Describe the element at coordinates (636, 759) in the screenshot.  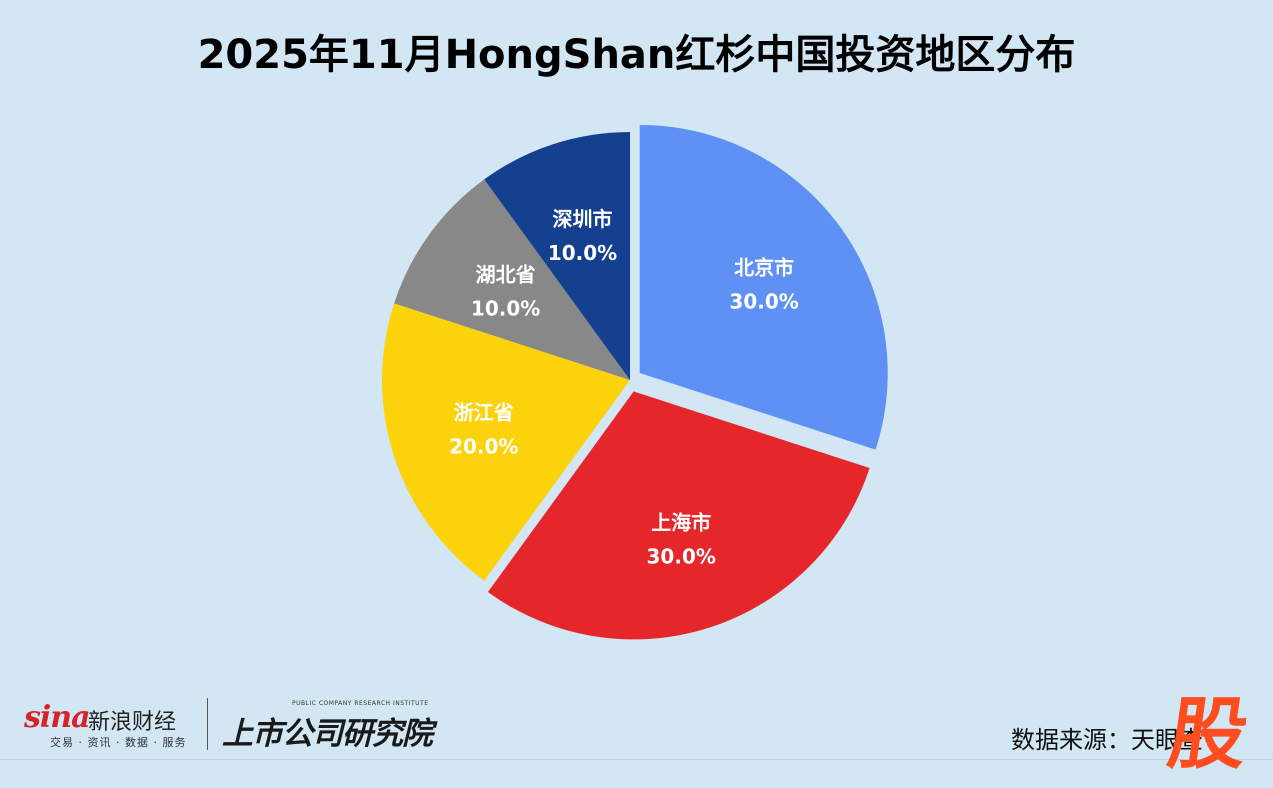
I see `footer-divider` at that location.